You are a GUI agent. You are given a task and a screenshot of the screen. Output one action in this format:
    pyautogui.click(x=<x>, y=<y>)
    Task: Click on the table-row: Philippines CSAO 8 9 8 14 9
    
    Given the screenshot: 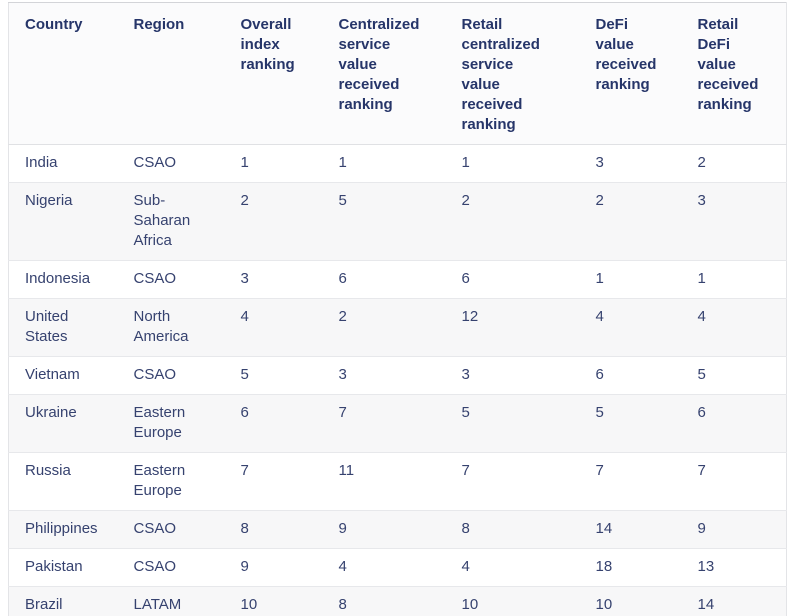 What is the action you would take?
    pyautogui.click(x=397, y=529)
    